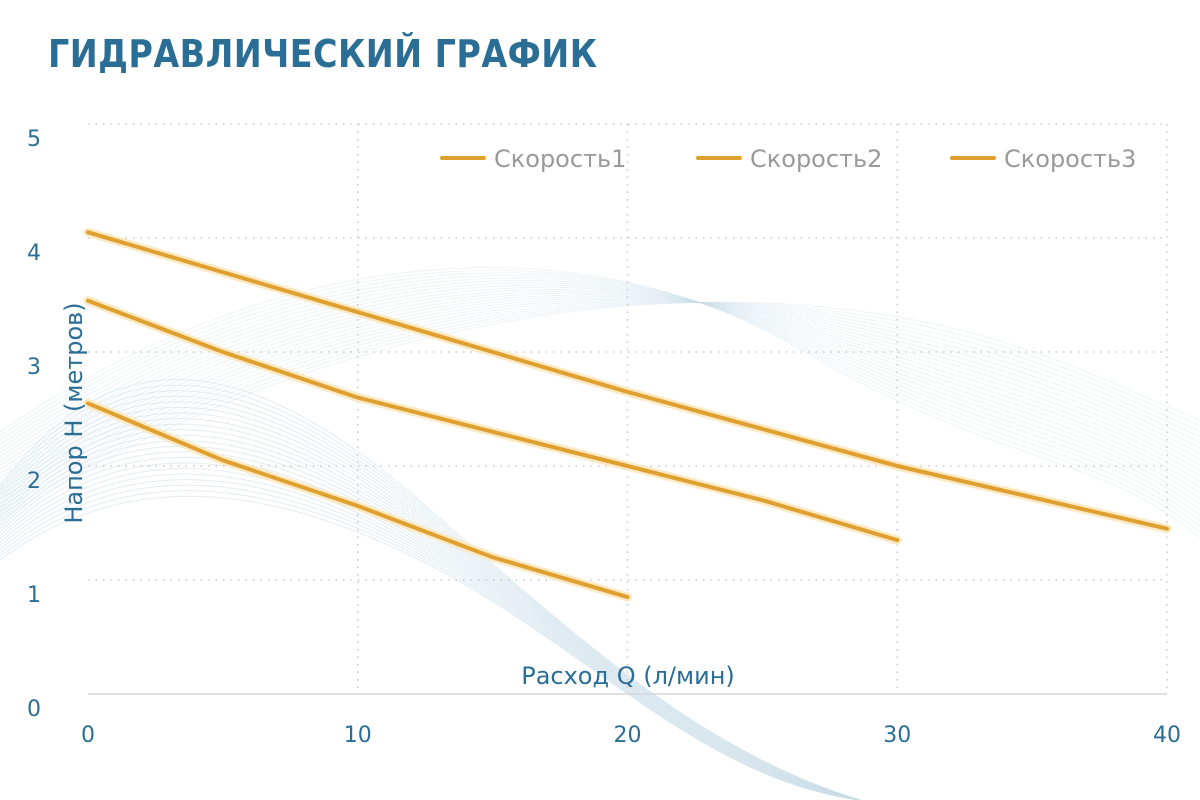 Image resolution: width=1200 pixels, height=800 pixels. What do you see at coordinates (897, 735) in the screenshot?
I see `x-tick-label: 30` at bounding box center [897, 735].